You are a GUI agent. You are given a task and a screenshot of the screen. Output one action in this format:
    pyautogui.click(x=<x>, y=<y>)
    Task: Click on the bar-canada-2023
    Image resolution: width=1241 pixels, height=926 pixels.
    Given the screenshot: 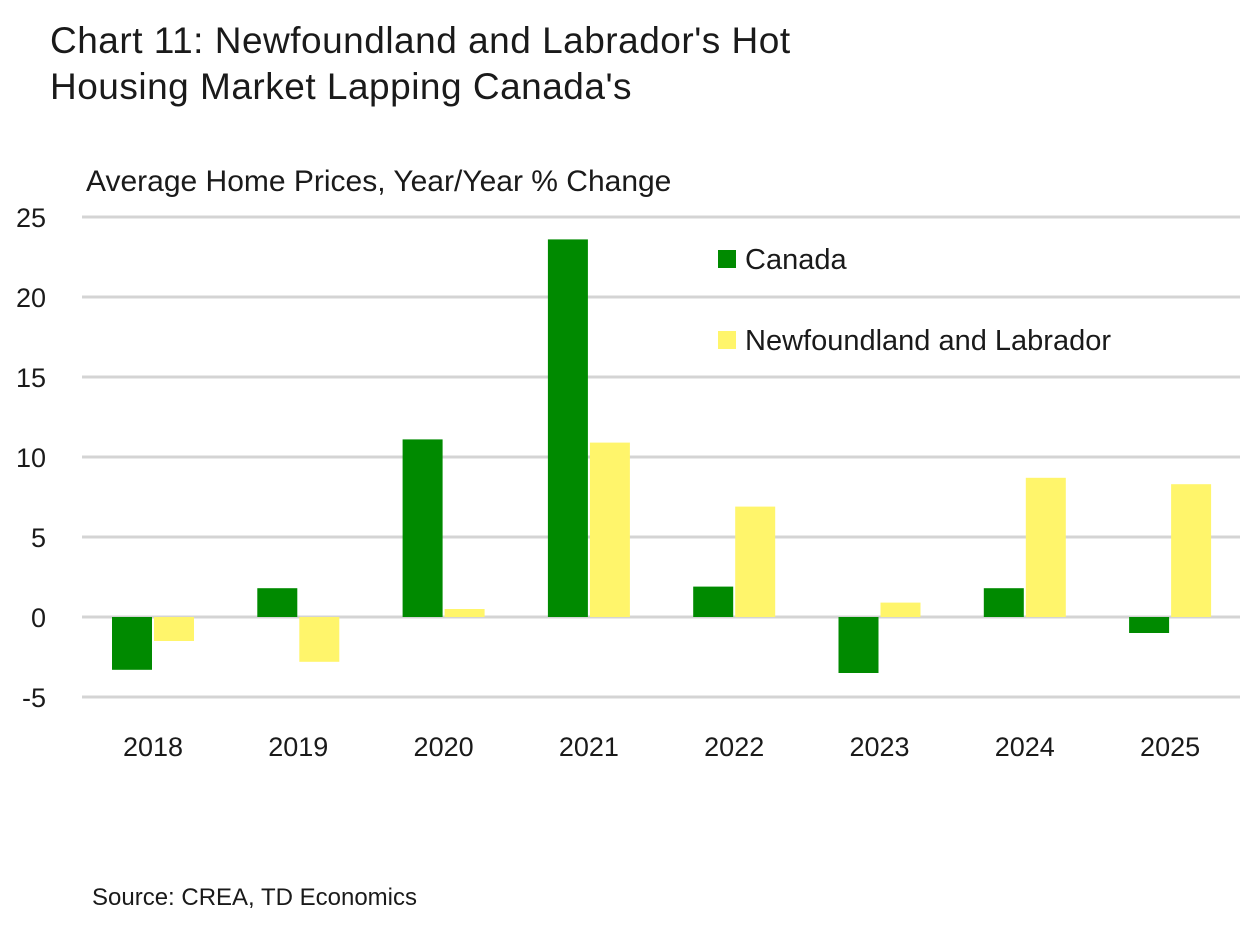 What is the action you would take?
    pyautogui.click(x=858, y=645)
    